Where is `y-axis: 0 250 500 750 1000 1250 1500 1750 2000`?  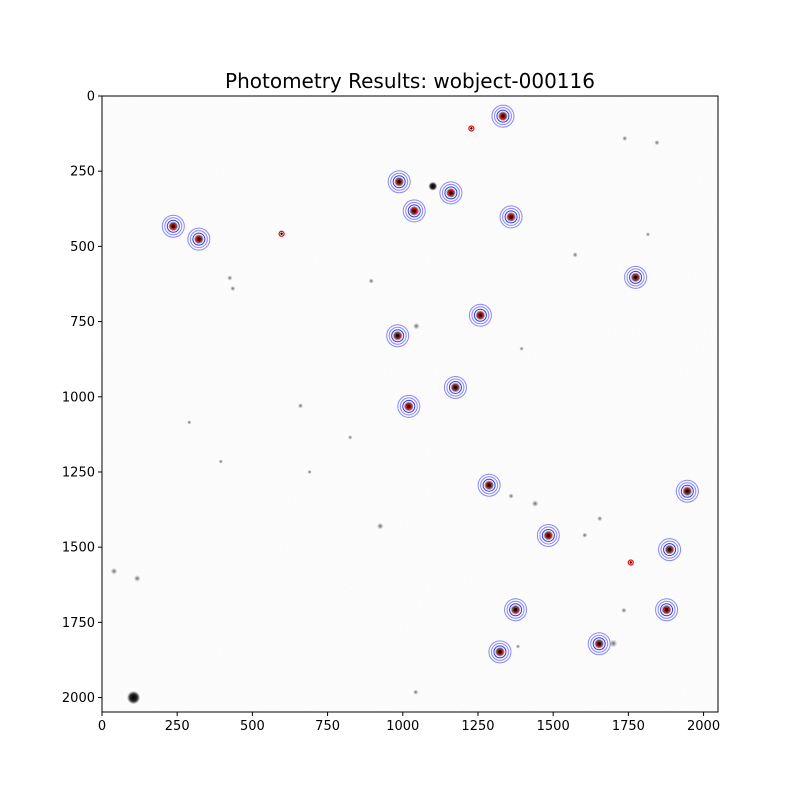 y-axis: 0 250 500 750 1000 1250 1500 1750 2000 is located at coordinates (82, 398).